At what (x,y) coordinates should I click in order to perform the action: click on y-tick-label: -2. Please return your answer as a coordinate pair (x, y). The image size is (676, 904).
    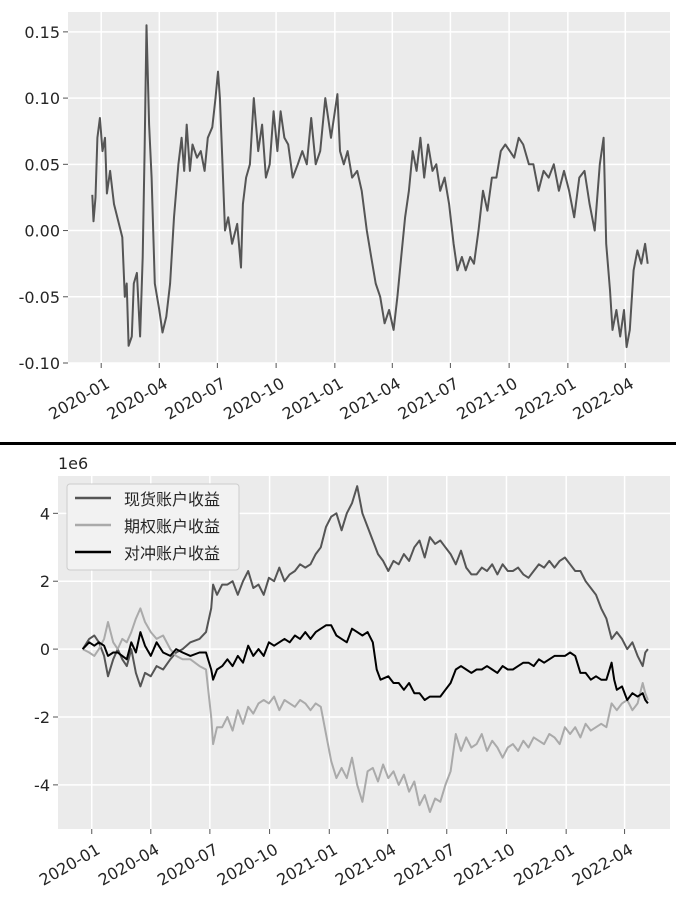
    Looking at the image, I should click on (42, 717).